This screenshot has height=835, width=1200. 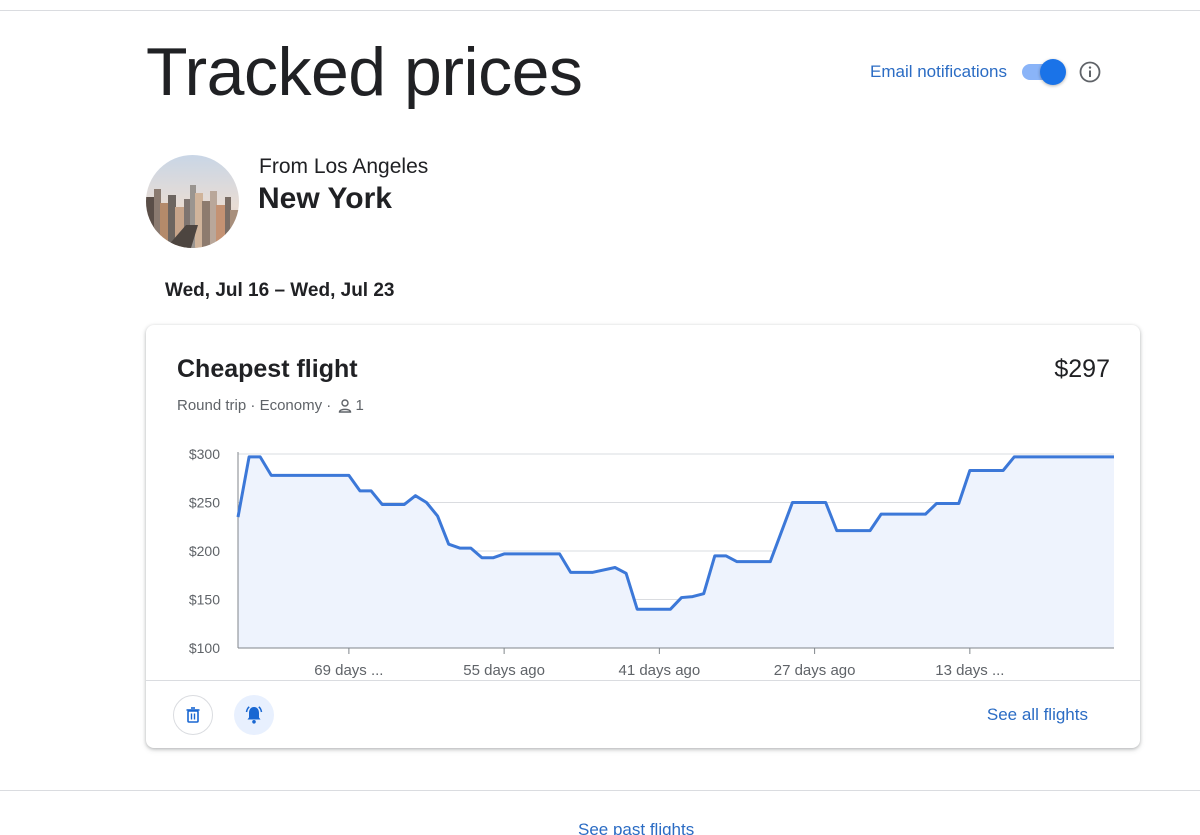 What do you see at coordinates (659, 670) in the screenshot?
I see `x-tick-label: 41 days ago` at bounding box center [659, 670].